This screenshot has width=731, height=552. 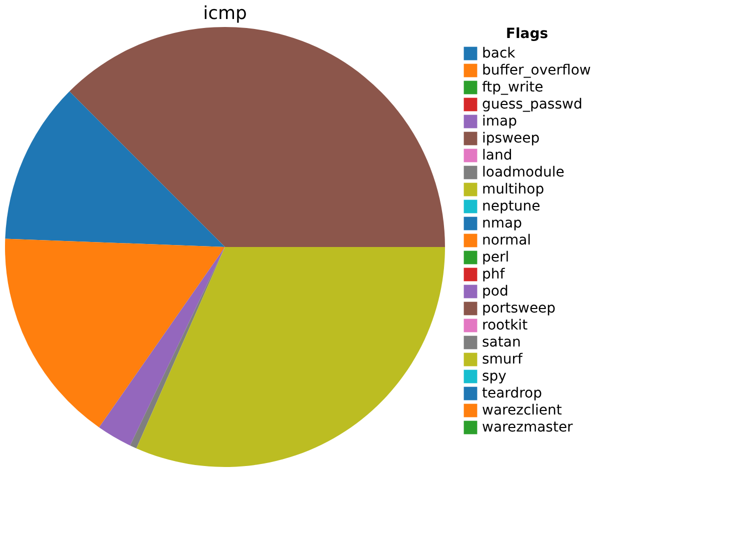 What do you see at coordinates (523, 172) in the screenshot?
I see `legend-label: loadmodule` at bounding box center [523, 172].